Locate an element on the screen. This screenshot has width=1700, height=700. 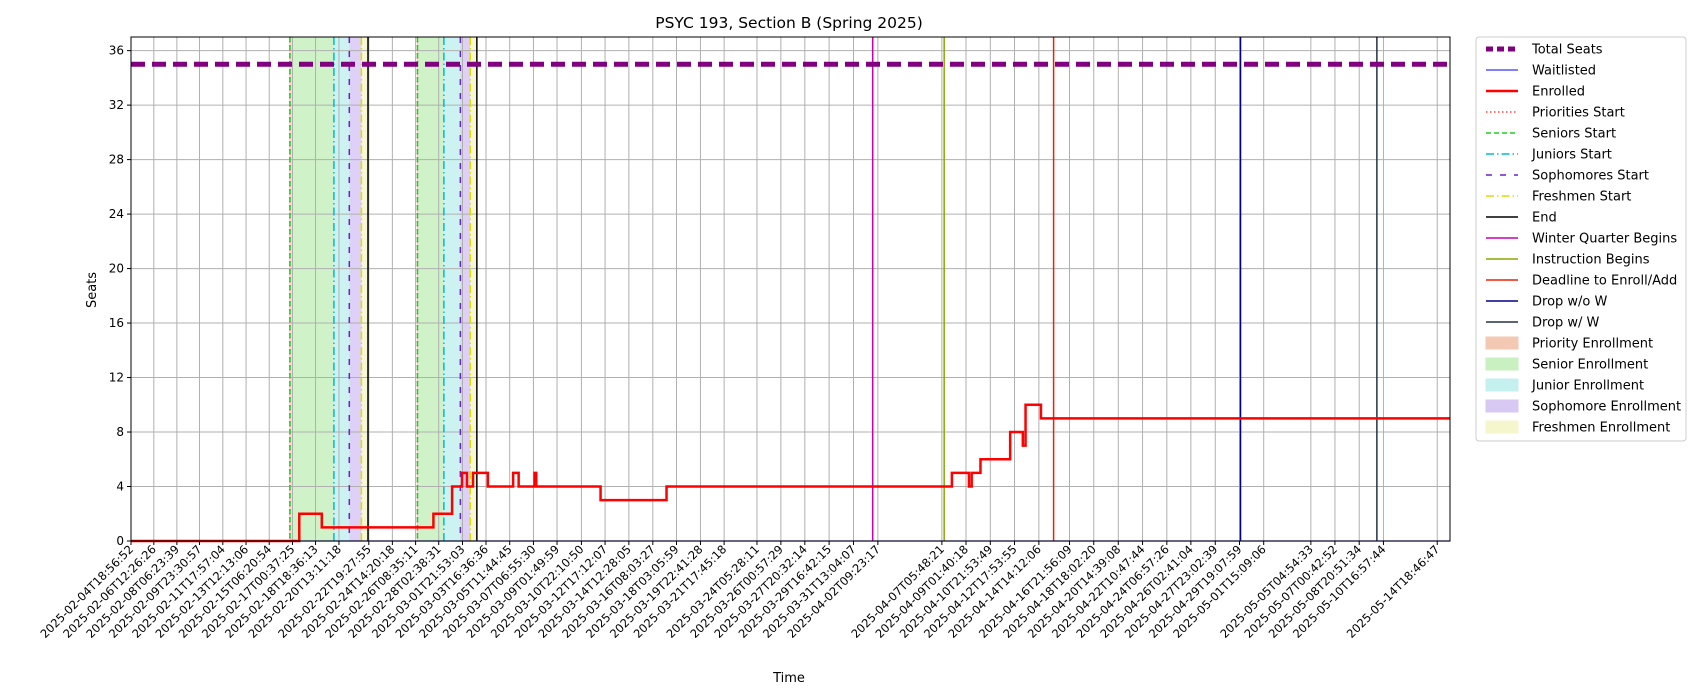
legend-item: Seniors Start is located at coordinates (1551, 134).